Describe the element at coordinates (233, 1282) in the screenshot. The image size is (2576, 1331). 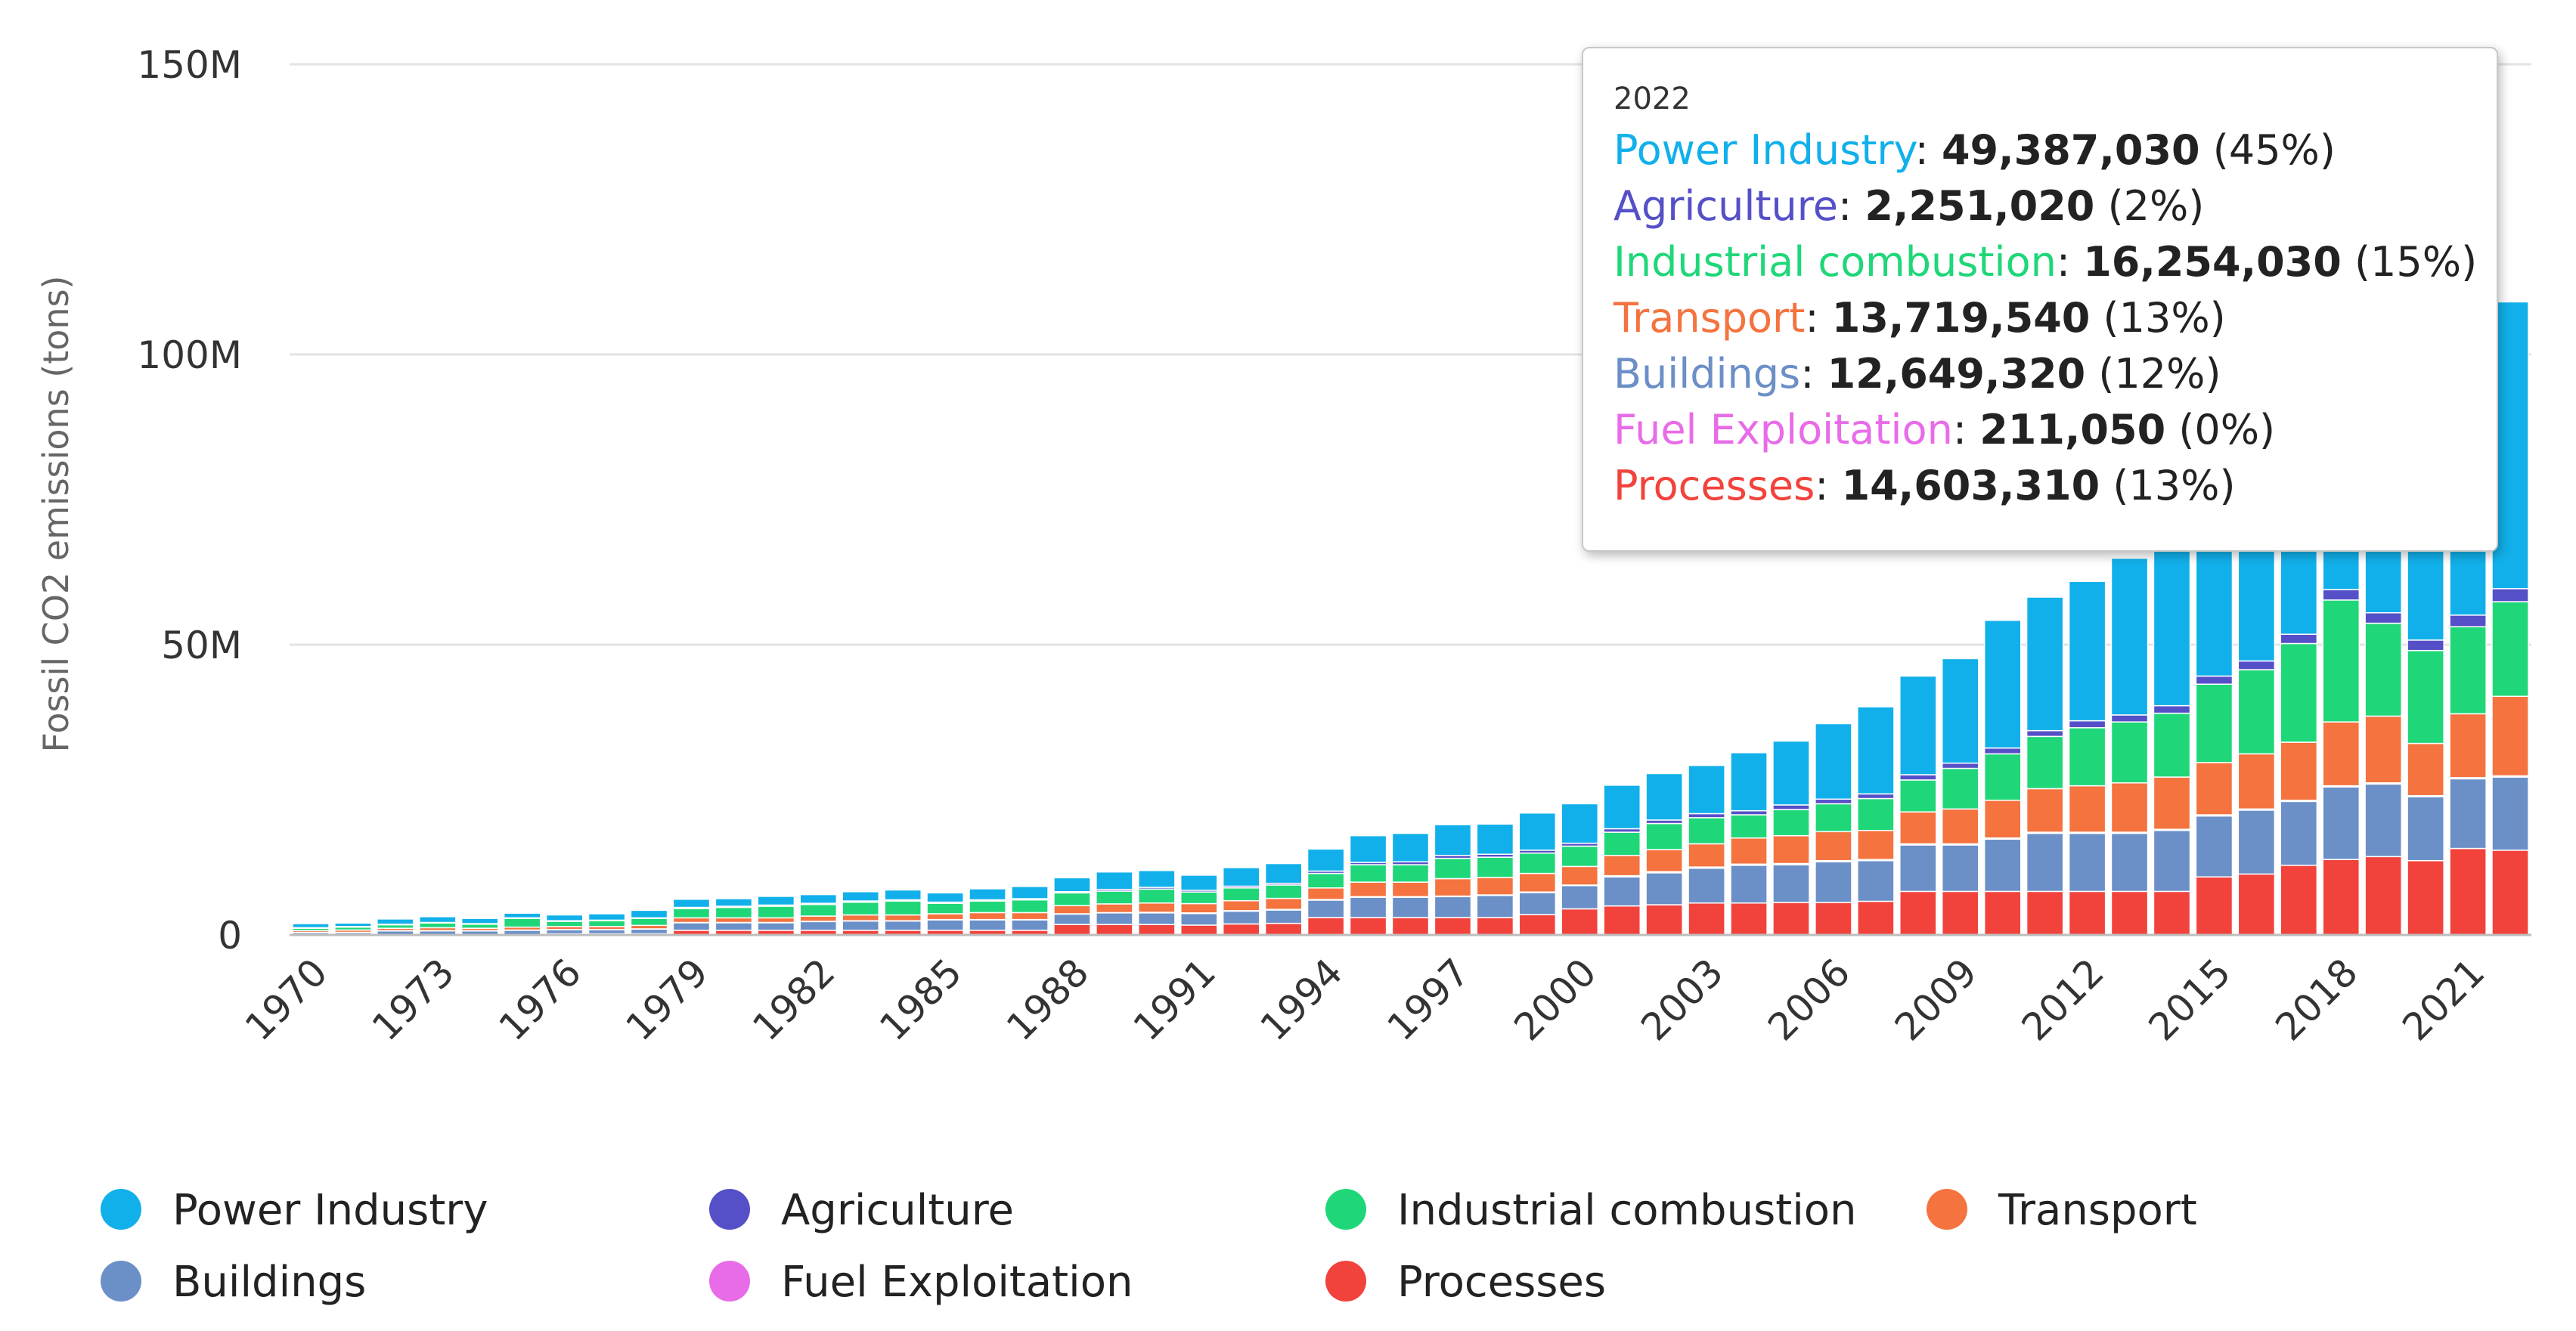
I see `legend-item: Buildings` at that location.